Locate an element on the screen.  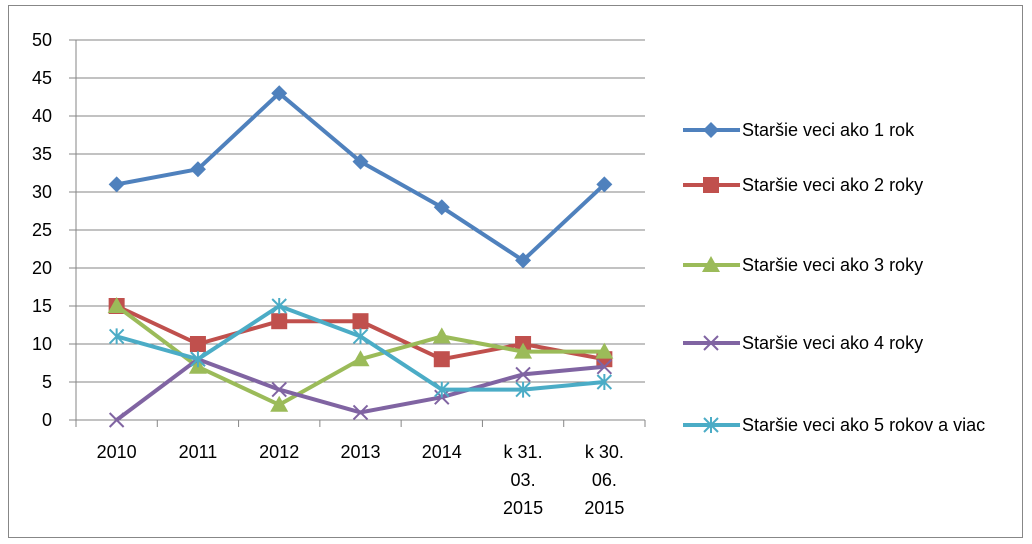
legend-label: Staršie veci ako 5 rokov a viac is located at coordinates (864, 425).